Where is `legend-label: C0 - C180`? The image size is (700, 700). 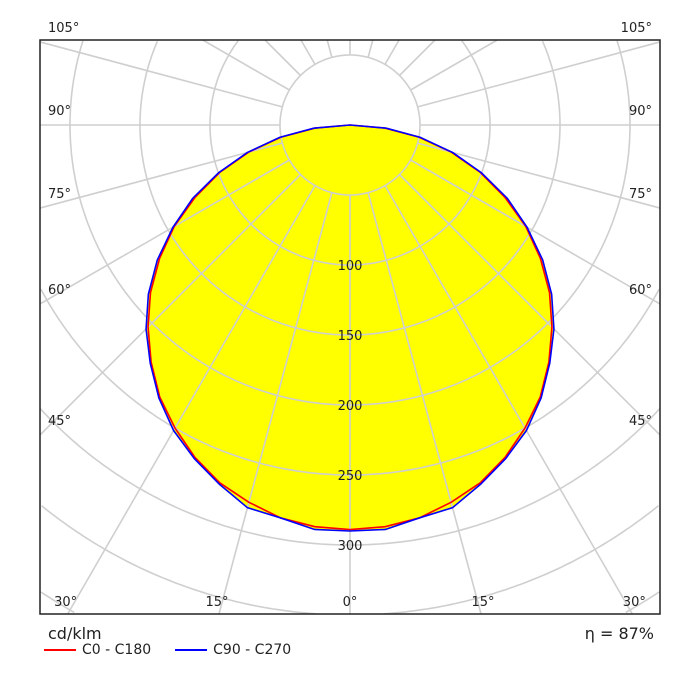 legend-label: C0 - C180 is located at coordinates (117, 650).